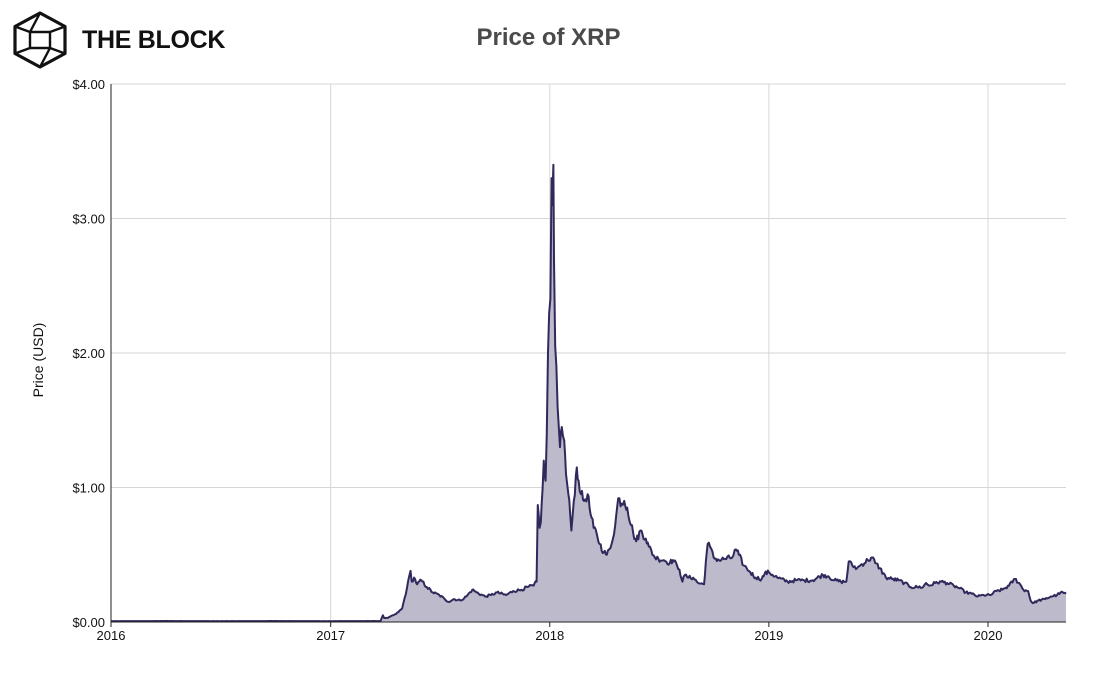 The image size is (1097, 675). Describe the element at coordinates (88, 219) in the screenshot. I see `y-tick-label: $3.00` at that location.